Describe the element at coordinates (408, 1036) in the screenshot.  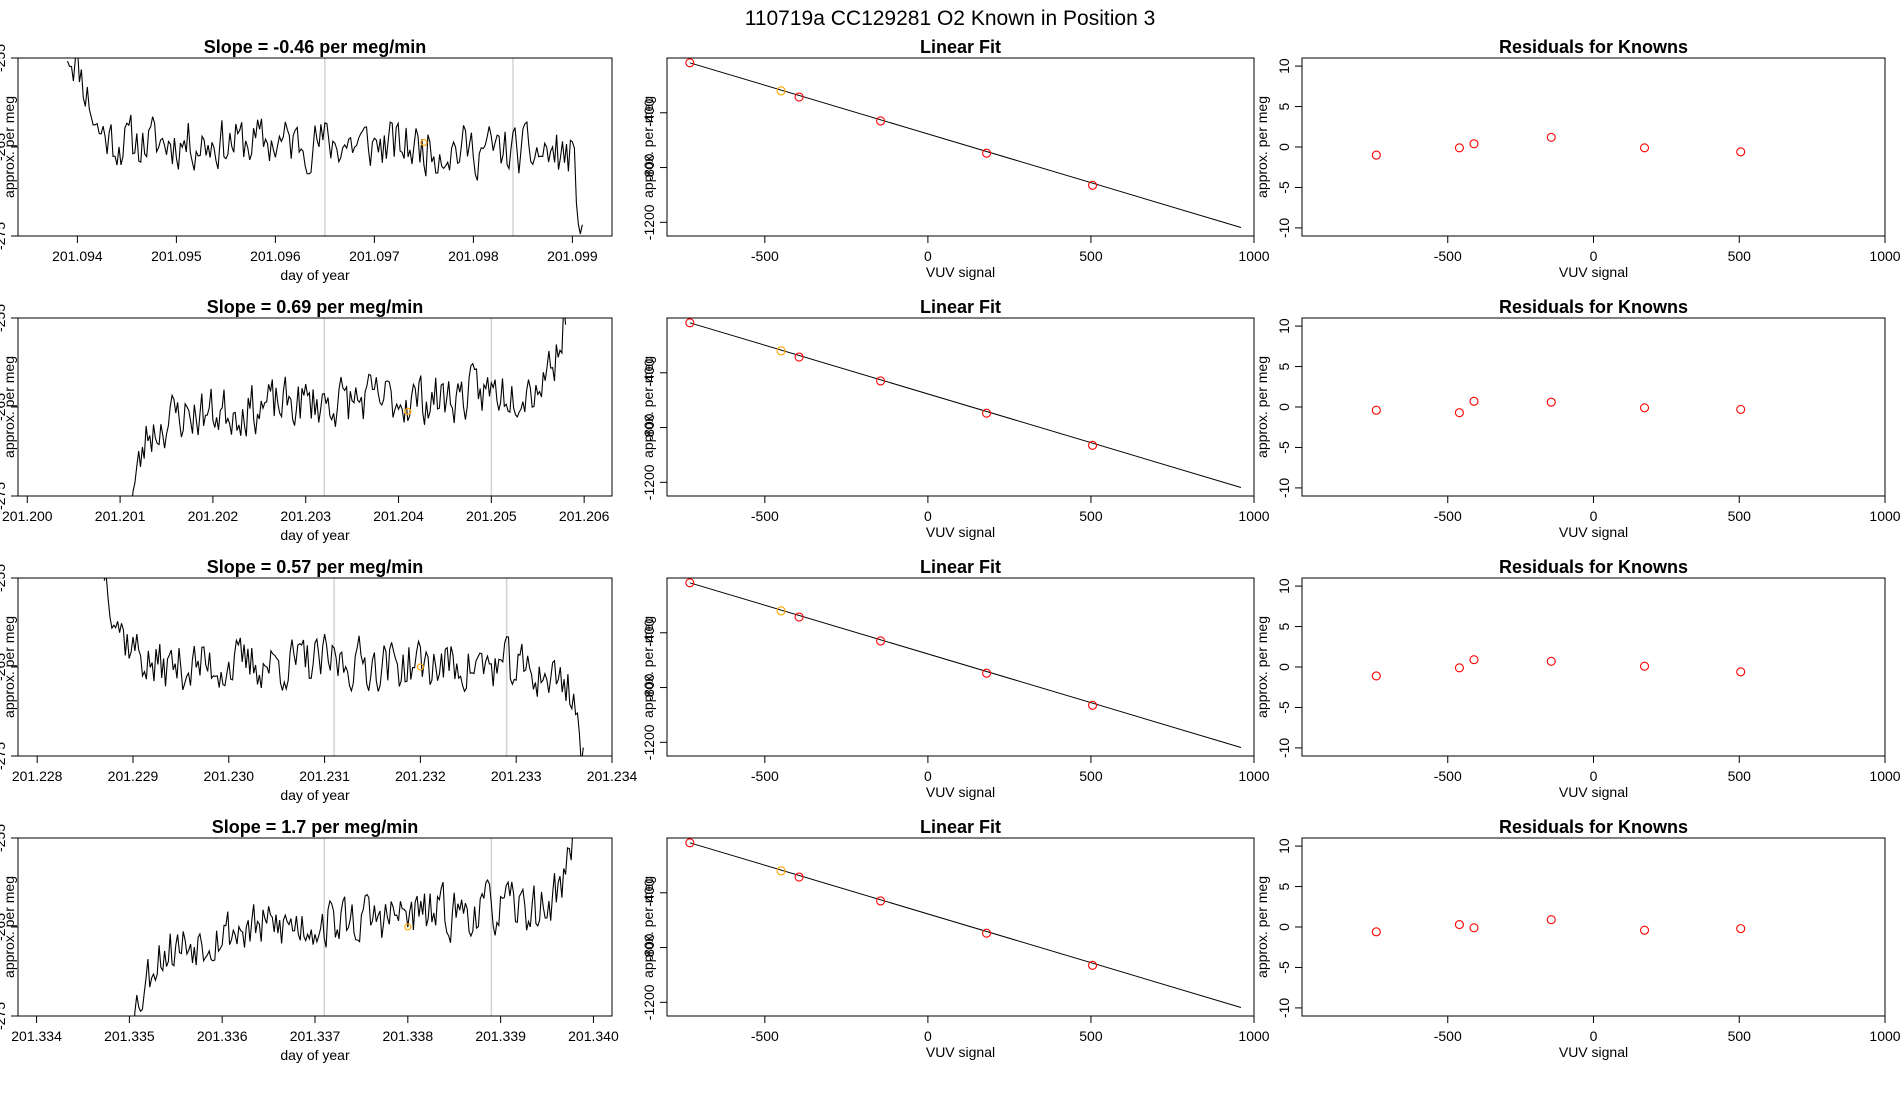
I see `timeseries-x-tick-label: 201.338` at that location.